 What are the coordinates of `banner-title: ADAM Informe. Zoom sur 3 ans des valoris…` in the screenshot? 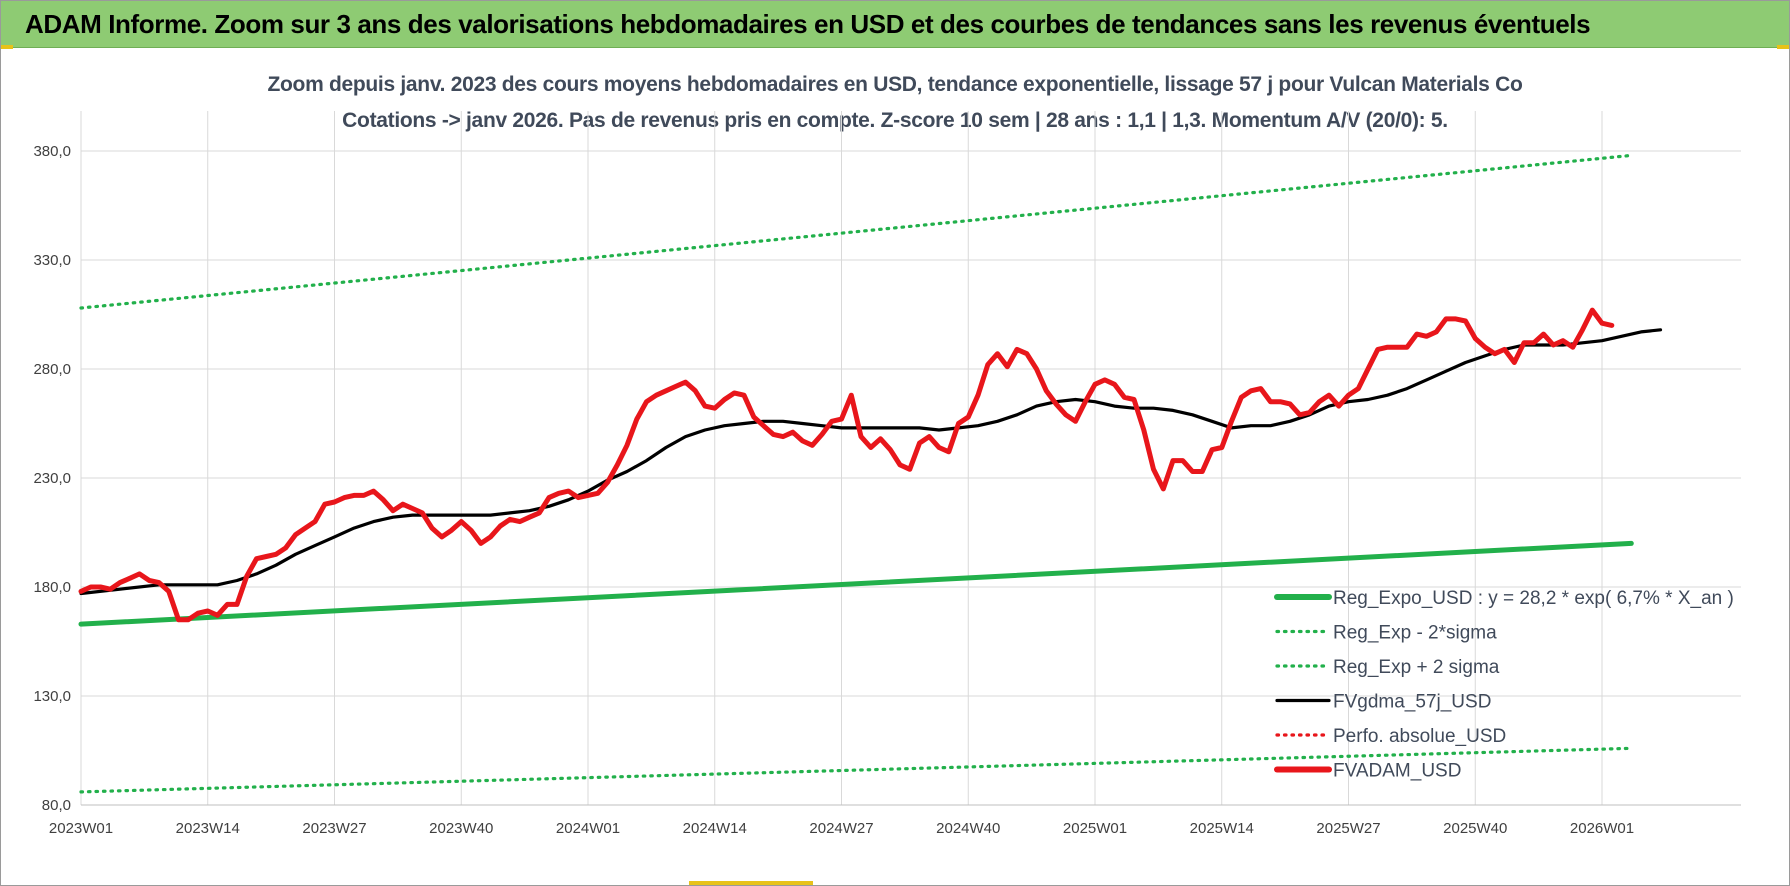 It's located at (808, 24).